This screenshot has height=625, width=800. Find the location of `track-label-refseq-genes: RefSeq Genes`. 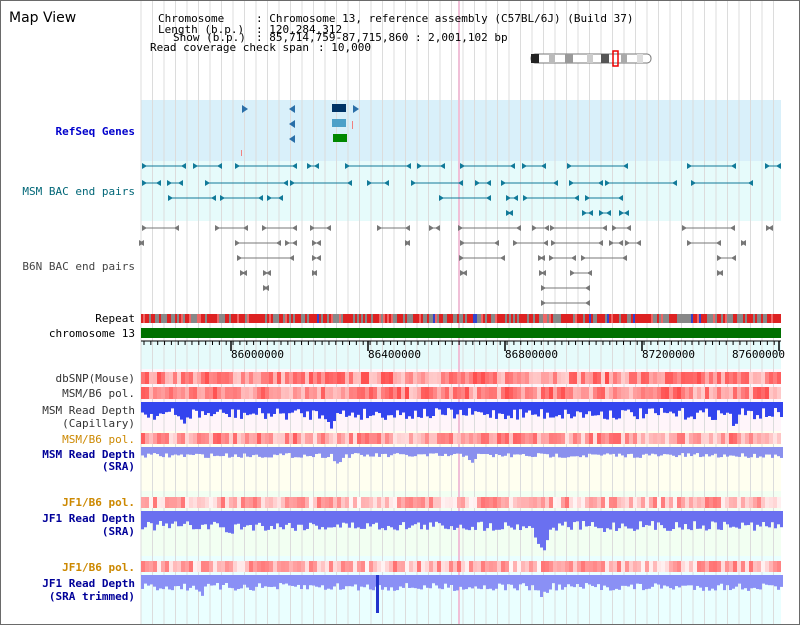

track-label-refseq-genes: RefSeq Genes is located at coordinates (95, 131).